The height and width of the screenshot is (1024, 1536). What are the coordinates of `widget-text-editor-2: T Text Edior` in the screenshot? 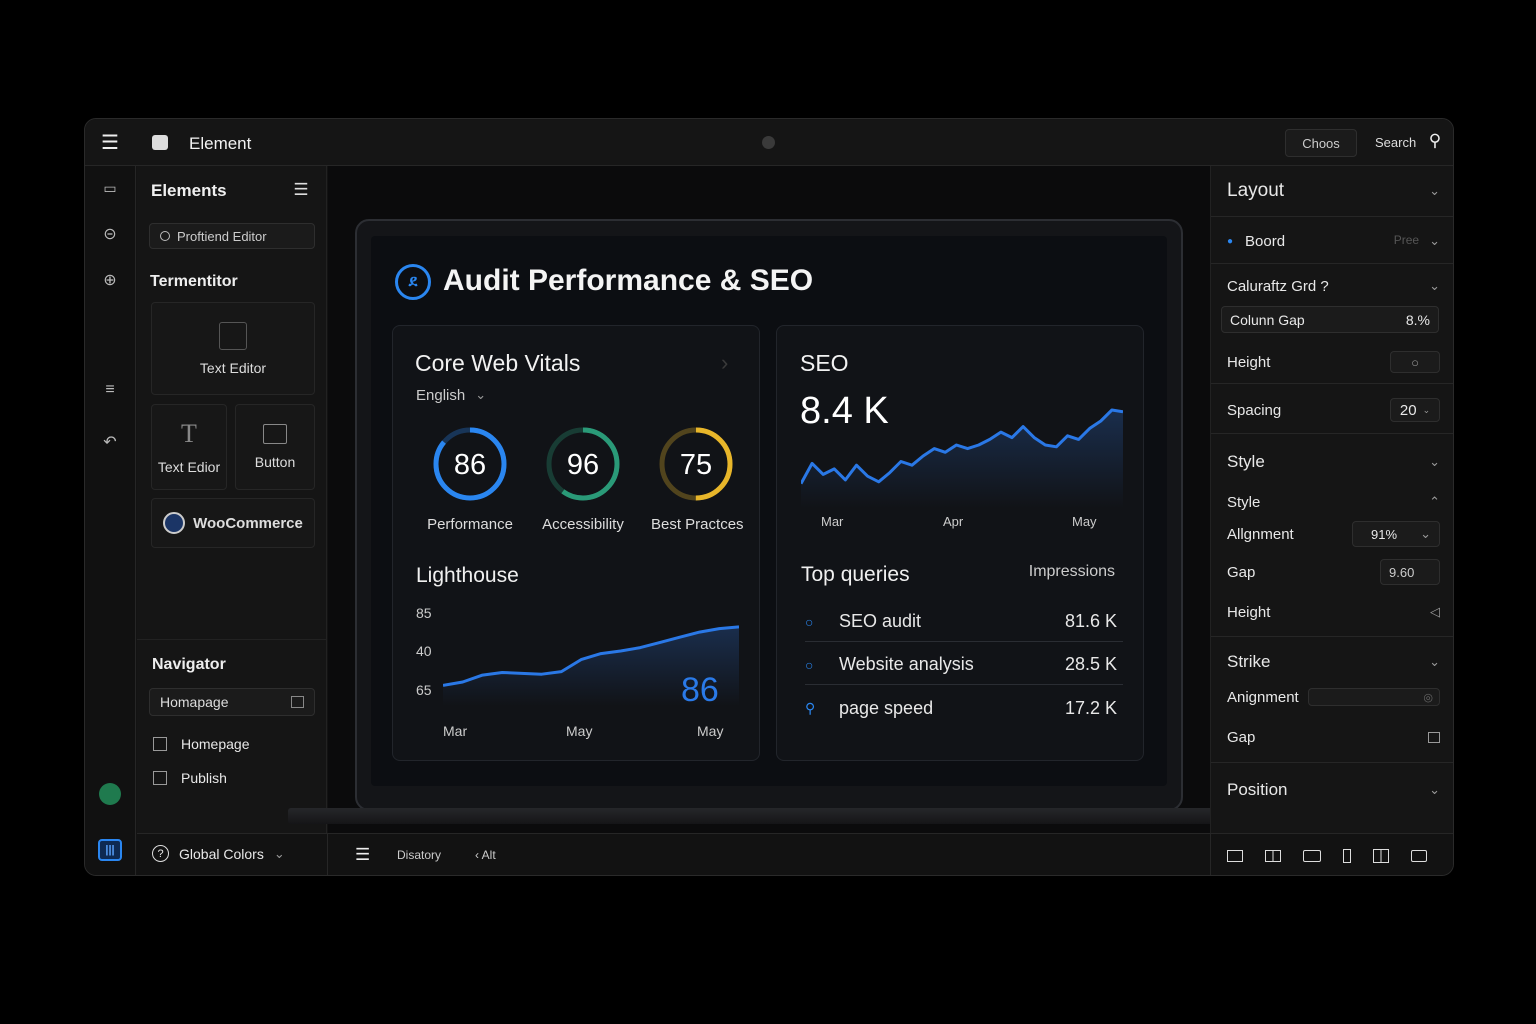 It's located at (189, 447).